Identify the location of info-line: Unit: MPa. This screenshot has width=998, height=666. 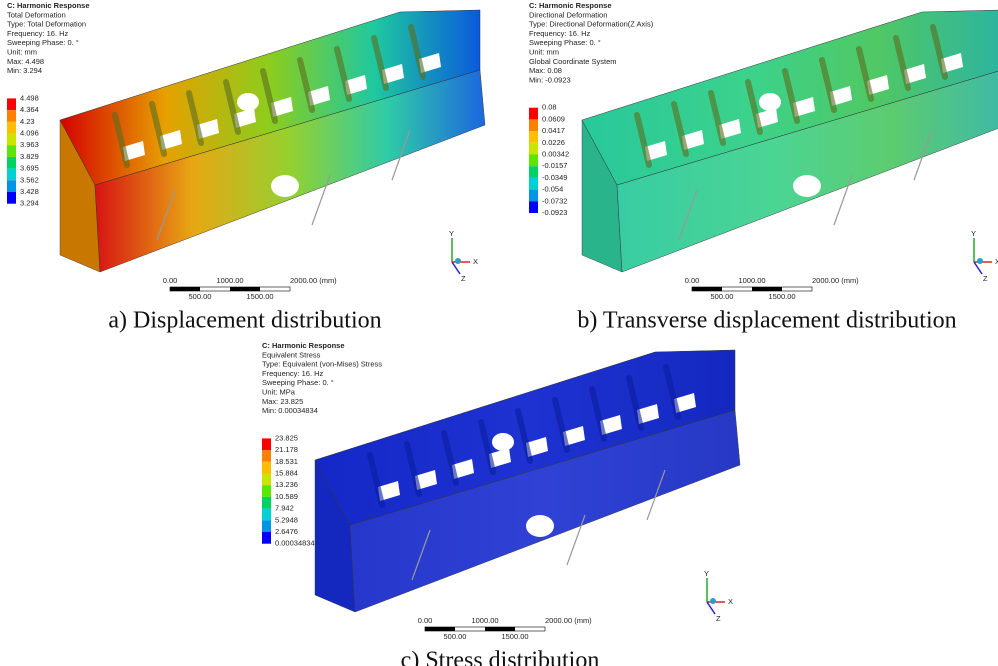
(279, 391).